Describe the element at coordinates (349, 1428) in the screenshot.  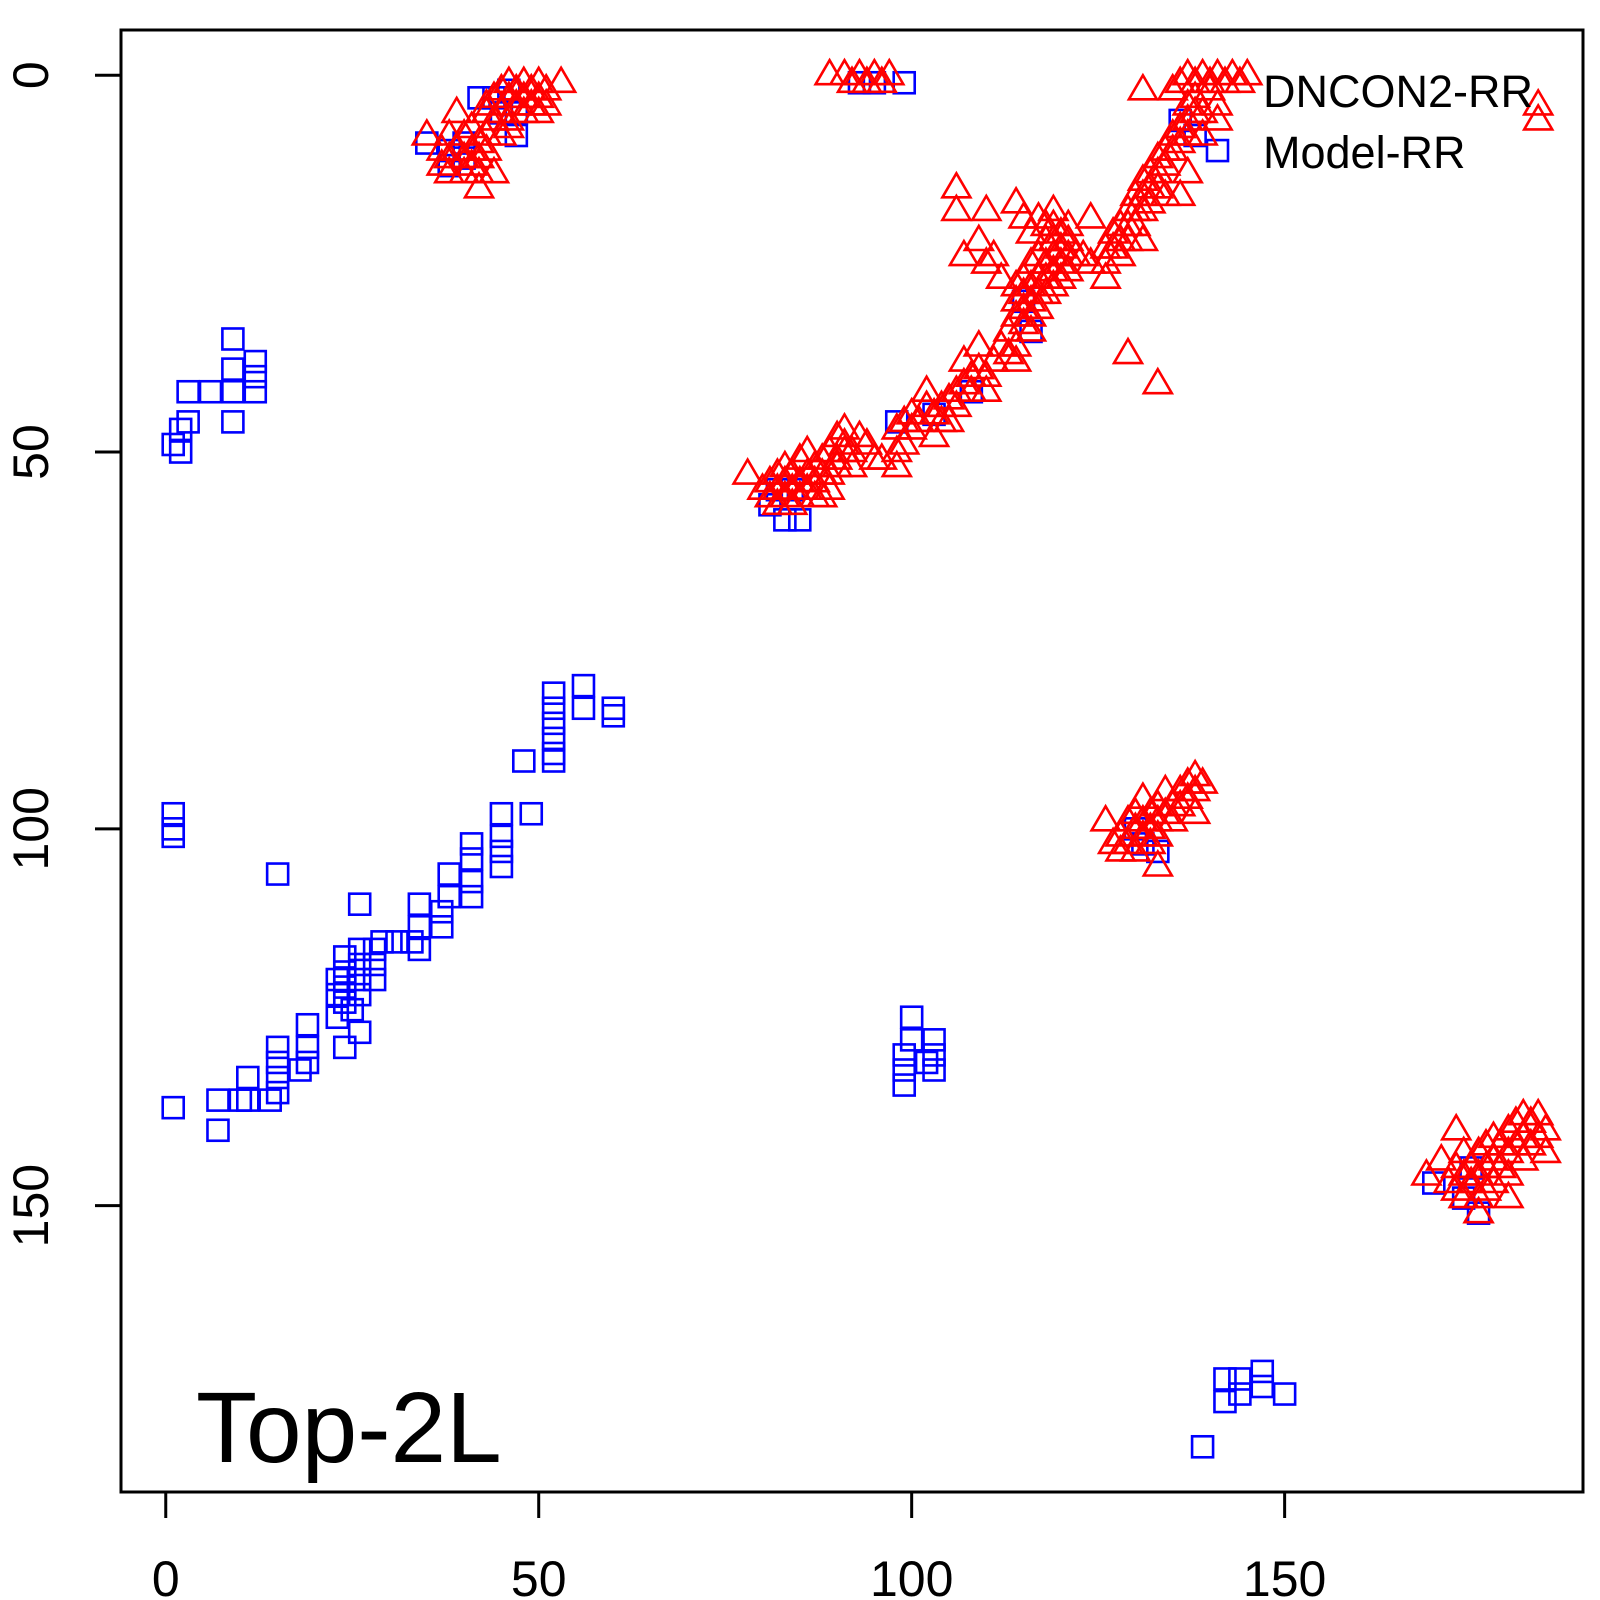
I see `panel-annotation: Top-2L` at that location.